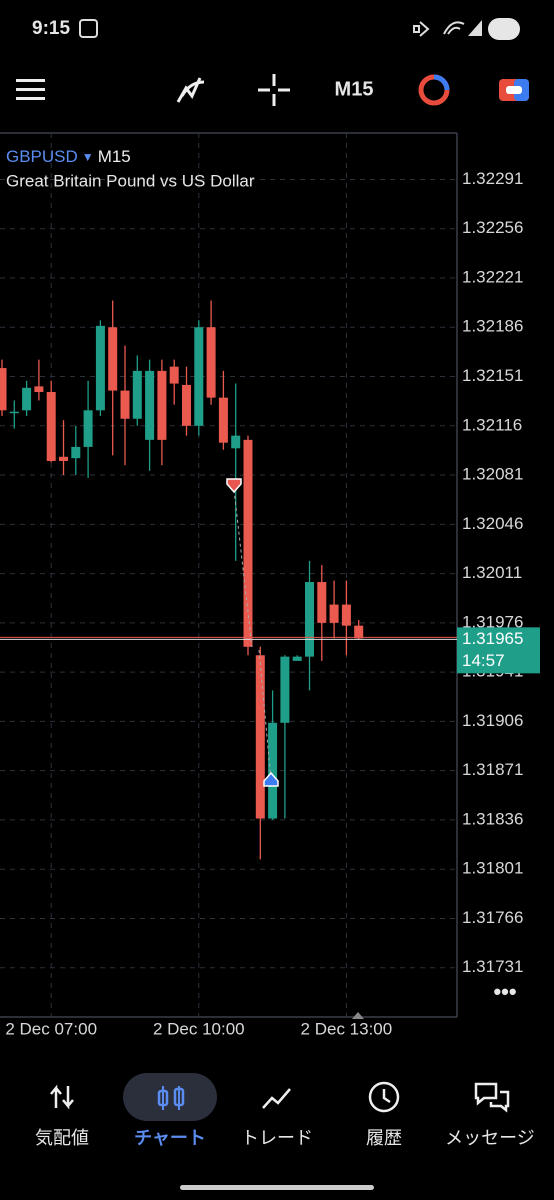 This screenshot has height=1200, width=554. What do you see at coordinates (483, 660) in the screenshot?
I see `countdown-label: 14:57` at bounding box center [483, 660].